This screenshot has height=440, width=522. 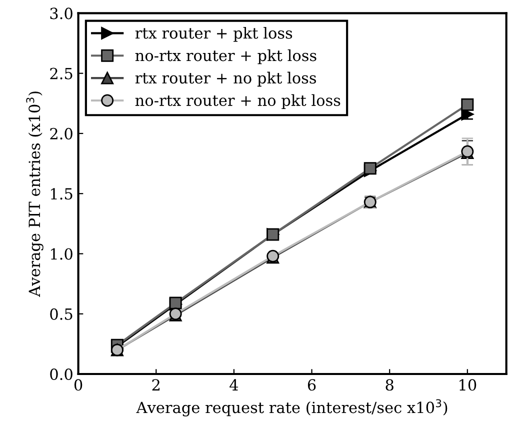 I want to click on y-tick-label: 3.0, so click(x=61, y=14).